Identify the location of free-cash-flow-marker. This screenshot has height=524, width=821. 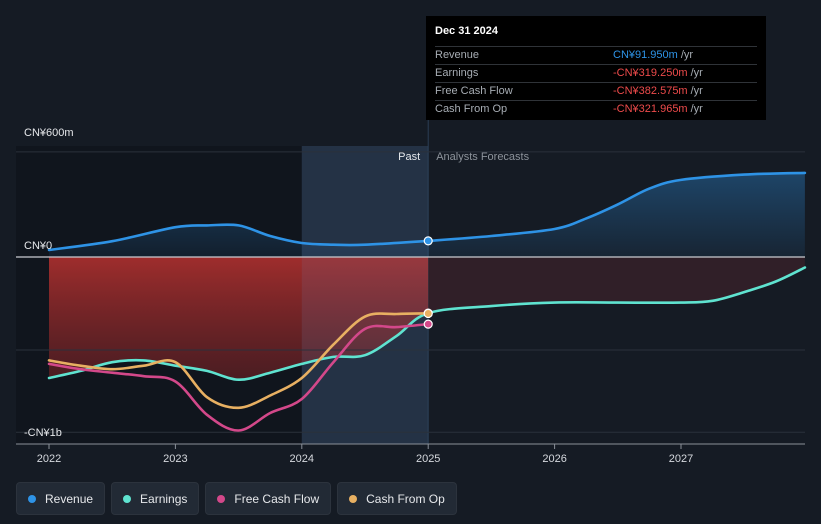
(428, 324).